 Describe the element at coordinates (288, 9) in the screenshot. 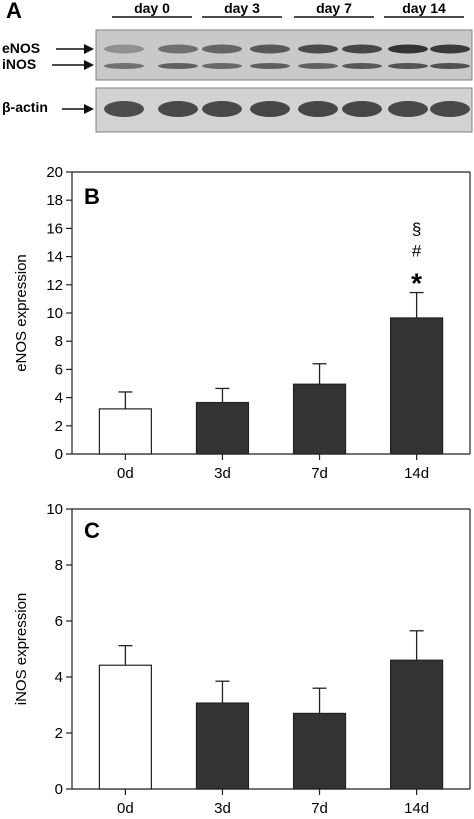

I see `lane-headers: day 0 day 3 day 7 day 14` at that location.